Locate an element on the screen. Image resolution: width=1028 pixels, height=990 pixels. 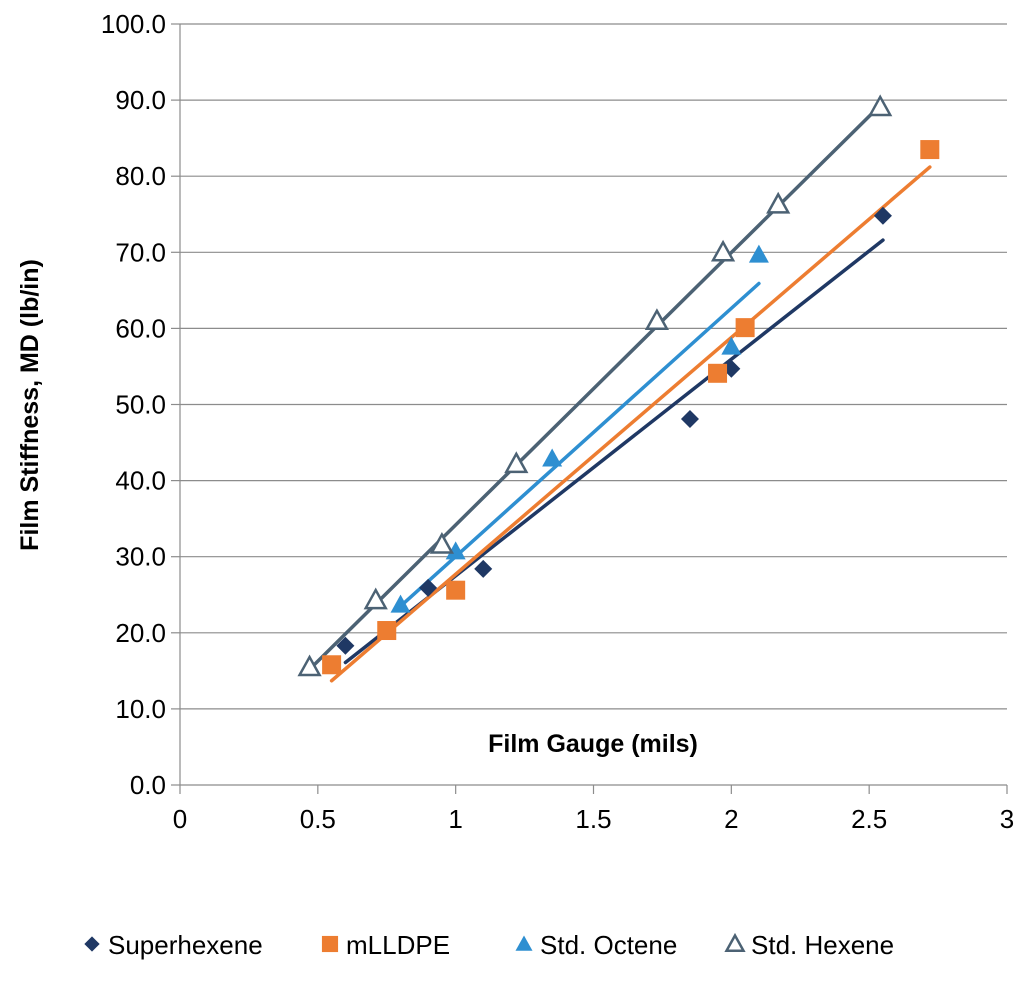
x-axis-title: Film Gauge (mils) is located at coordinates (593, 744).